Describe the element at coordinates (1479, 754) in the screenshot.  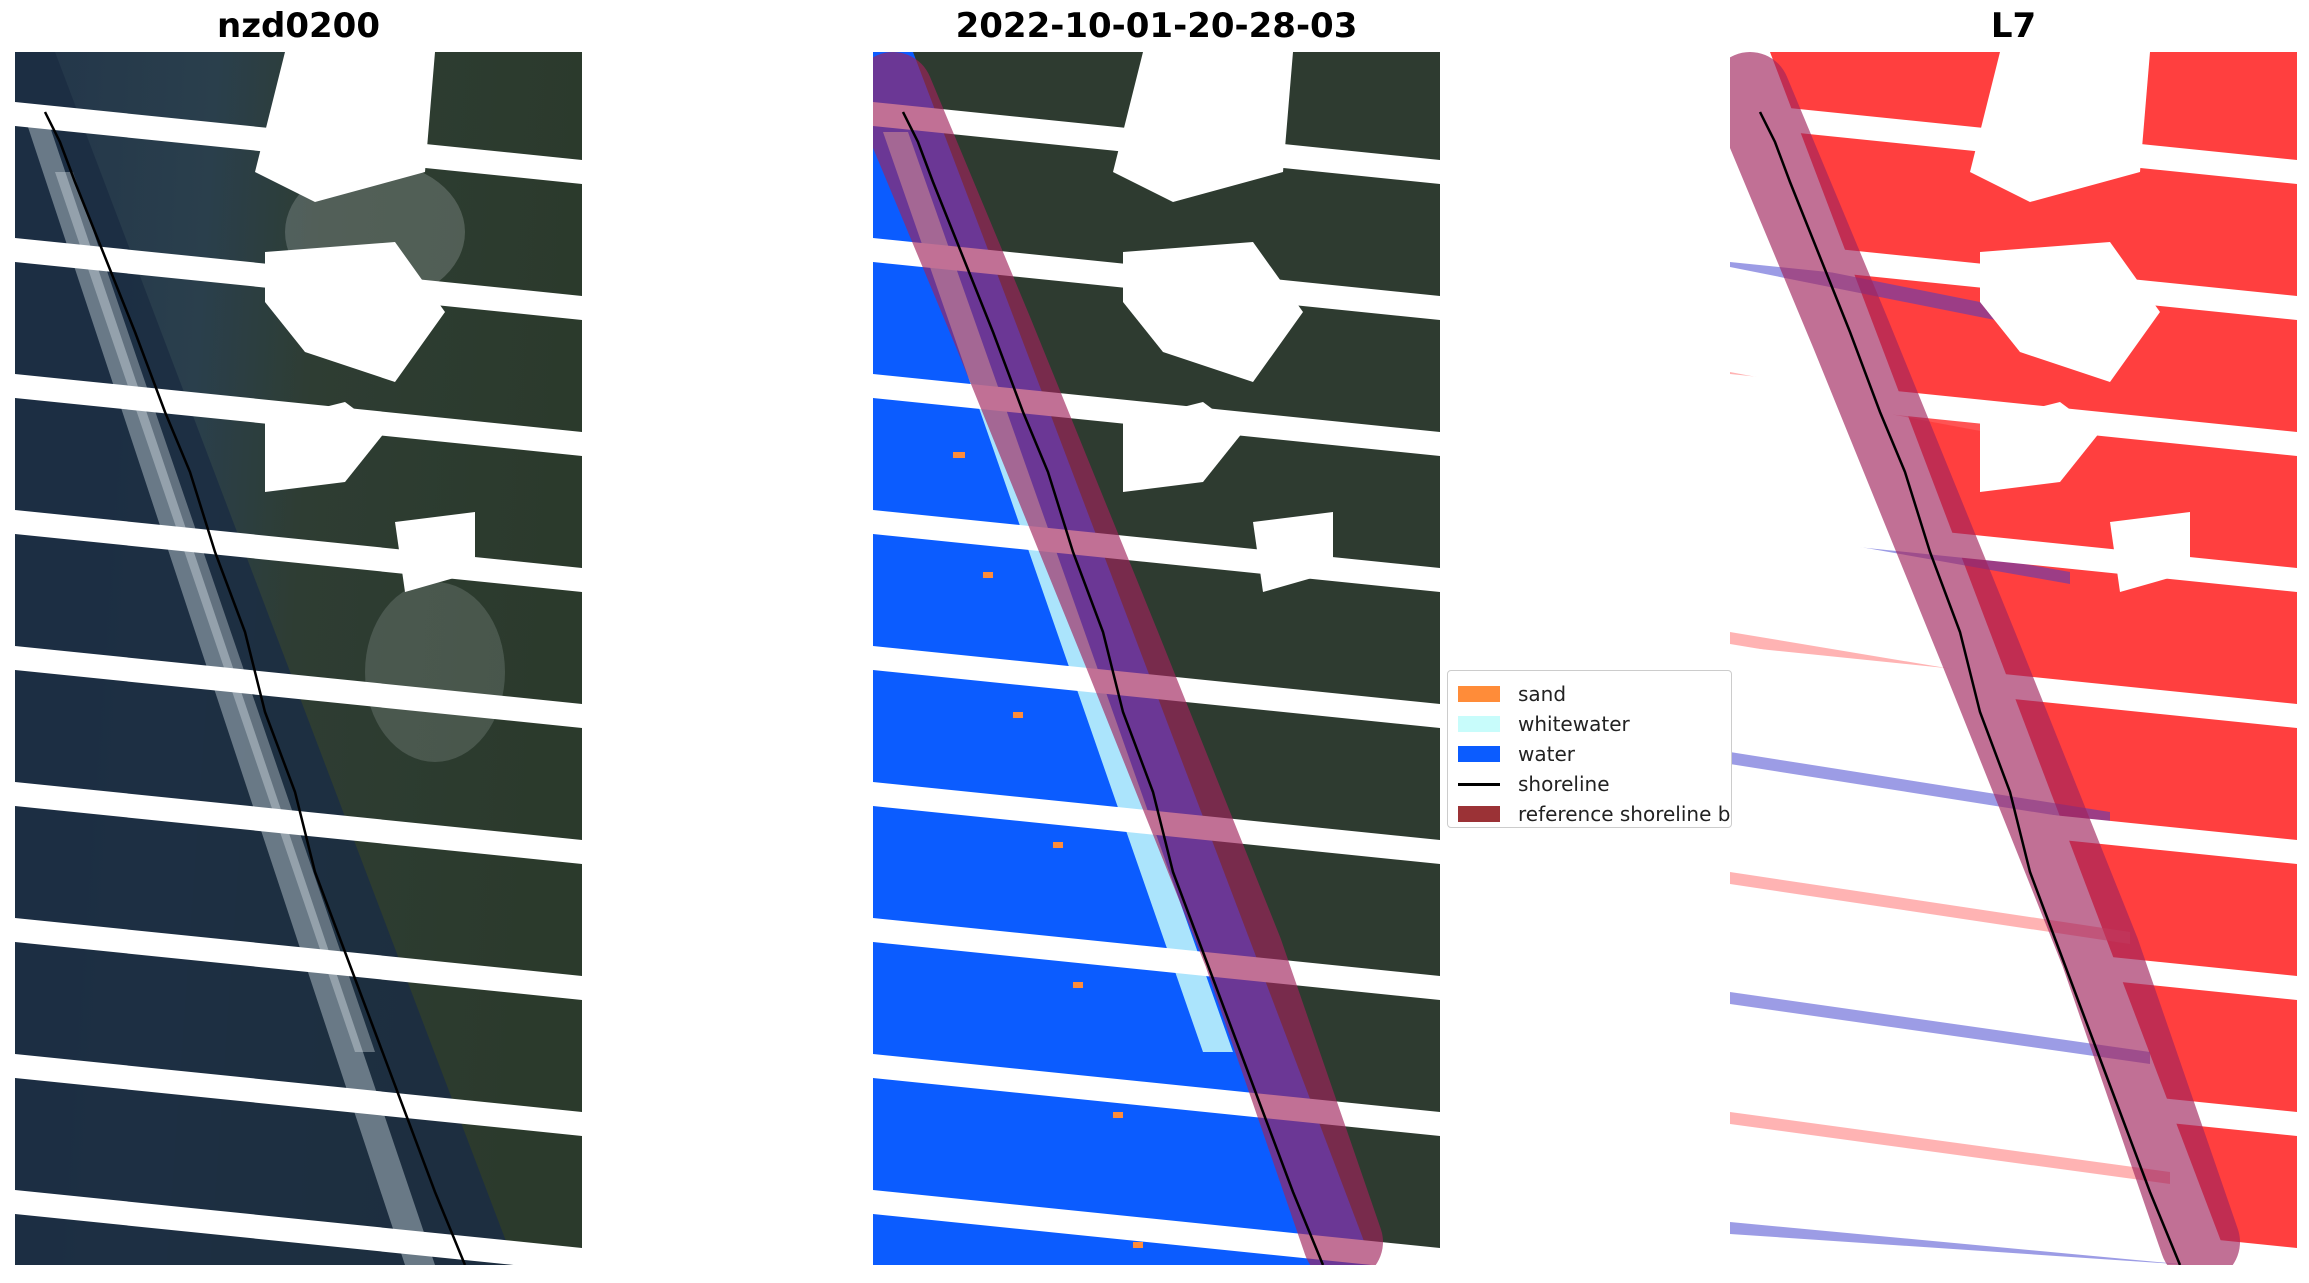
I see `legend-swatch-water` at that location.